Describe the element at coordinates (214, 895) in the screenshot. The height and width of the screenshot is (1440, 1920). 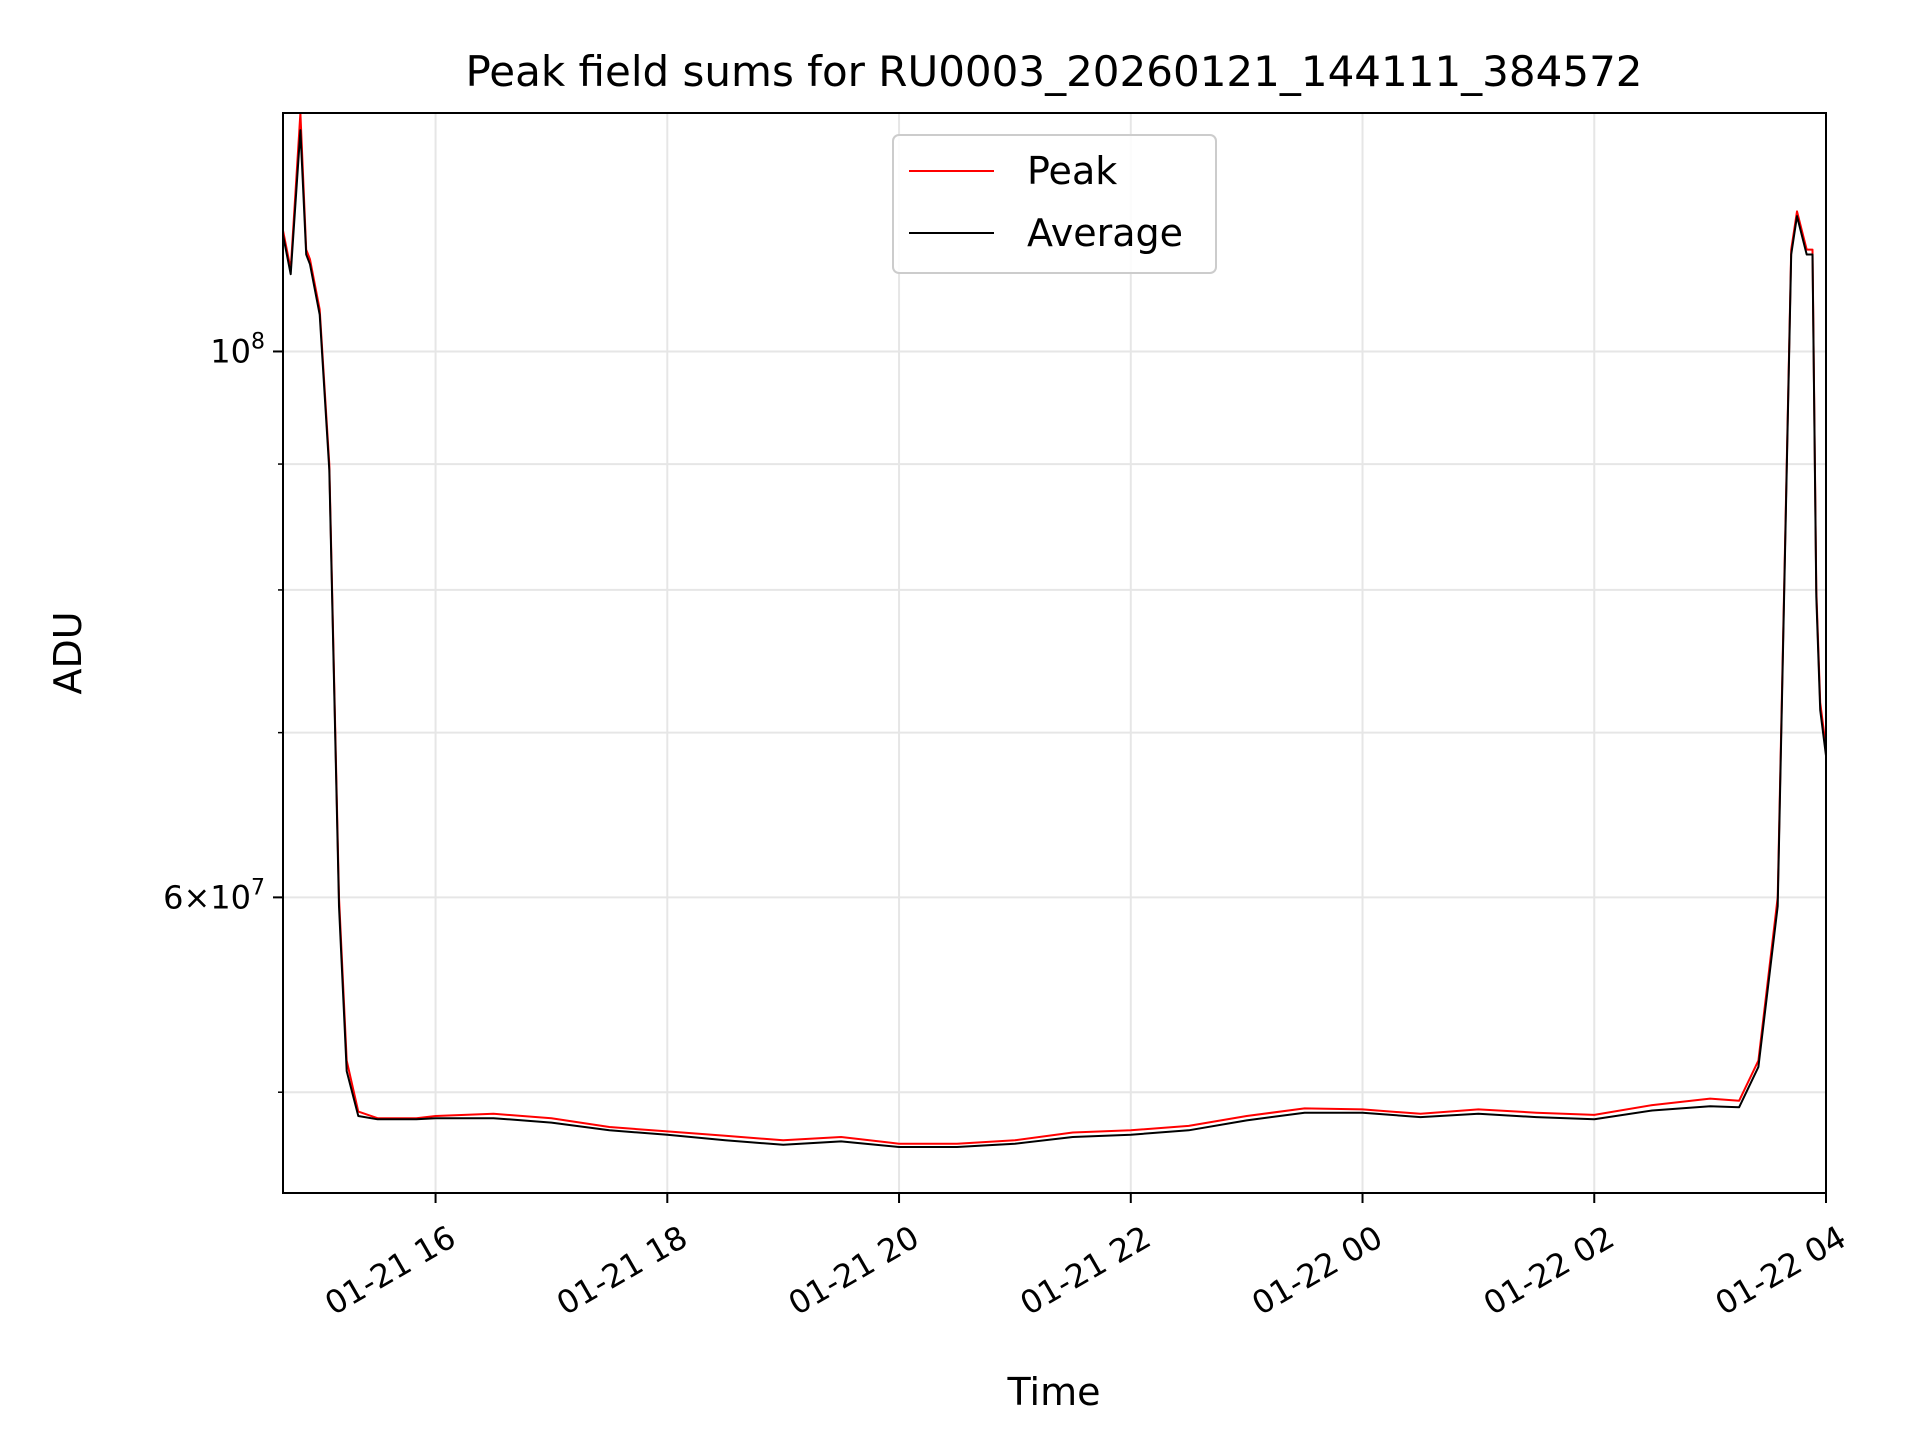
I see `y-tick-label: 6×107` at that location.